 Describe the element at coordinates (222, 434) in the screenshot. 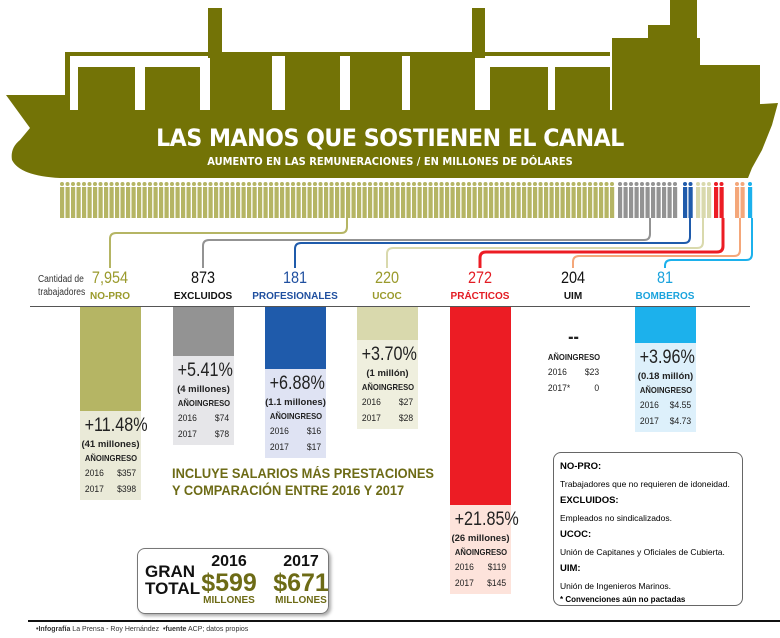

I see `row-income: $78` at that location.